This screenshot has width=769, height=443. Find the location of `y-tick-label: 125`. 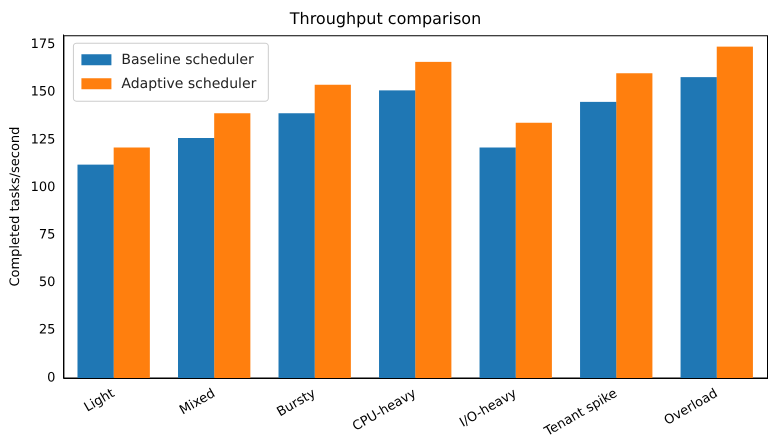

y-tick-label: 125 is located at coordinates (43, 140).